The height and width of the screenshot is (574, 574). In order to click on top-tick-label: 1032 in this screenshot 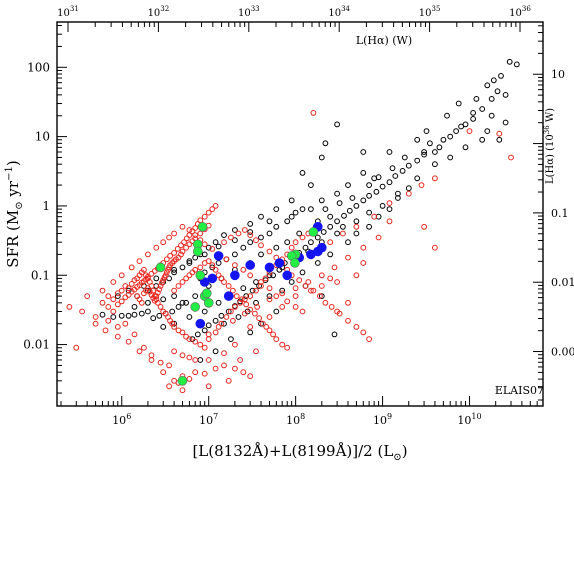, I will do `click(159, 12)`.